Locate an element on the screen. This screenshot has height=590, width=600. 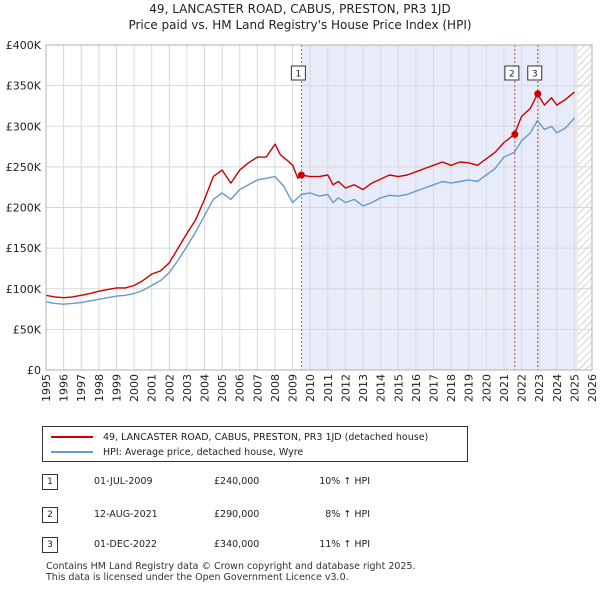
y-tick-label: £150K is located at coordinates (24, 248).